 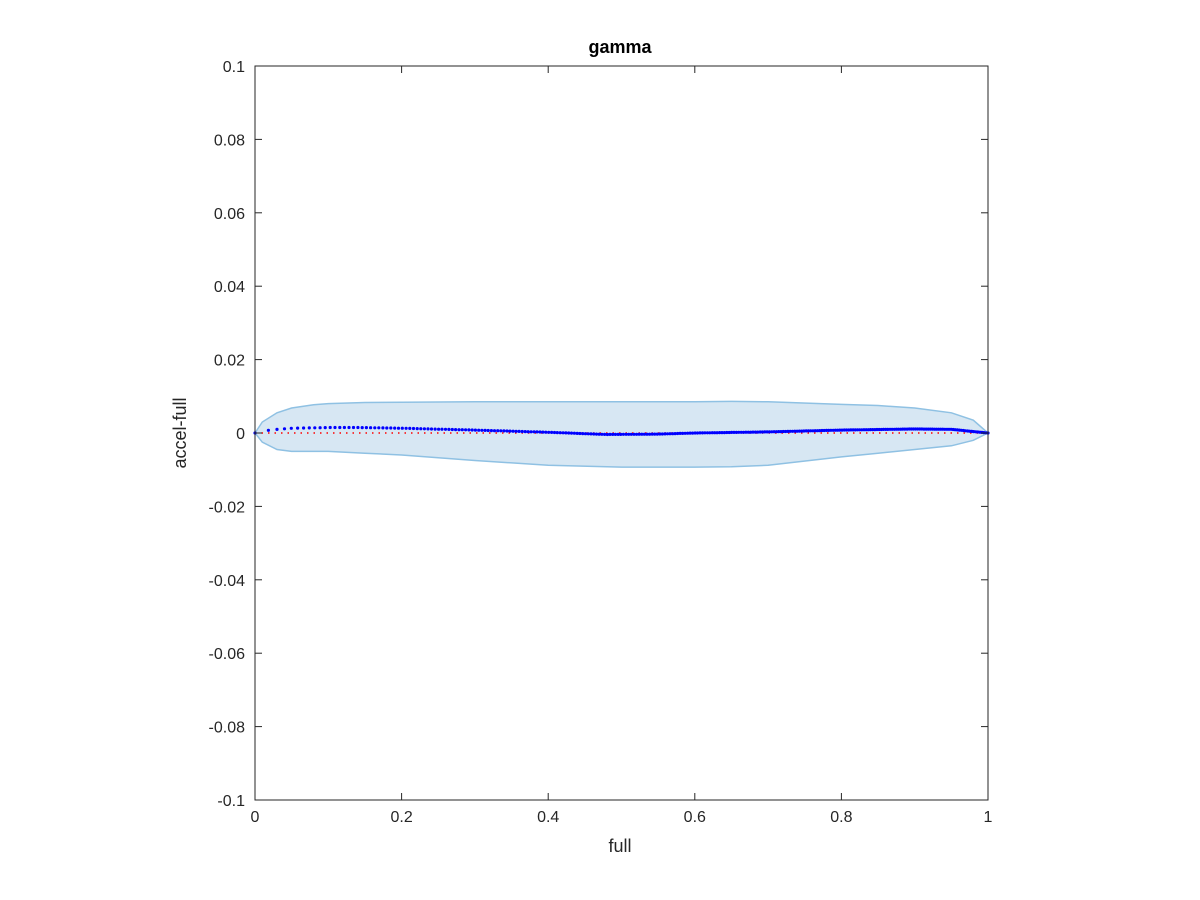 What do you see at coordinates (231, 801) in the screenshot?
I see `y-tick-label: -0.1` at bounding box center [231, 801].